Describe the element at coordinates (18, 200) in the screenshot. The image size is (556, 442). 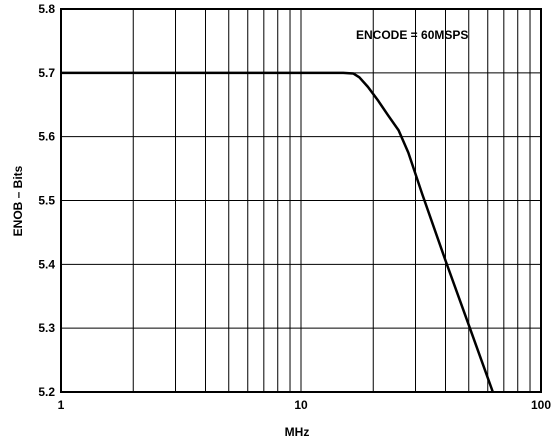
I see `y-axis-title: ENOB – Bits` at that location.